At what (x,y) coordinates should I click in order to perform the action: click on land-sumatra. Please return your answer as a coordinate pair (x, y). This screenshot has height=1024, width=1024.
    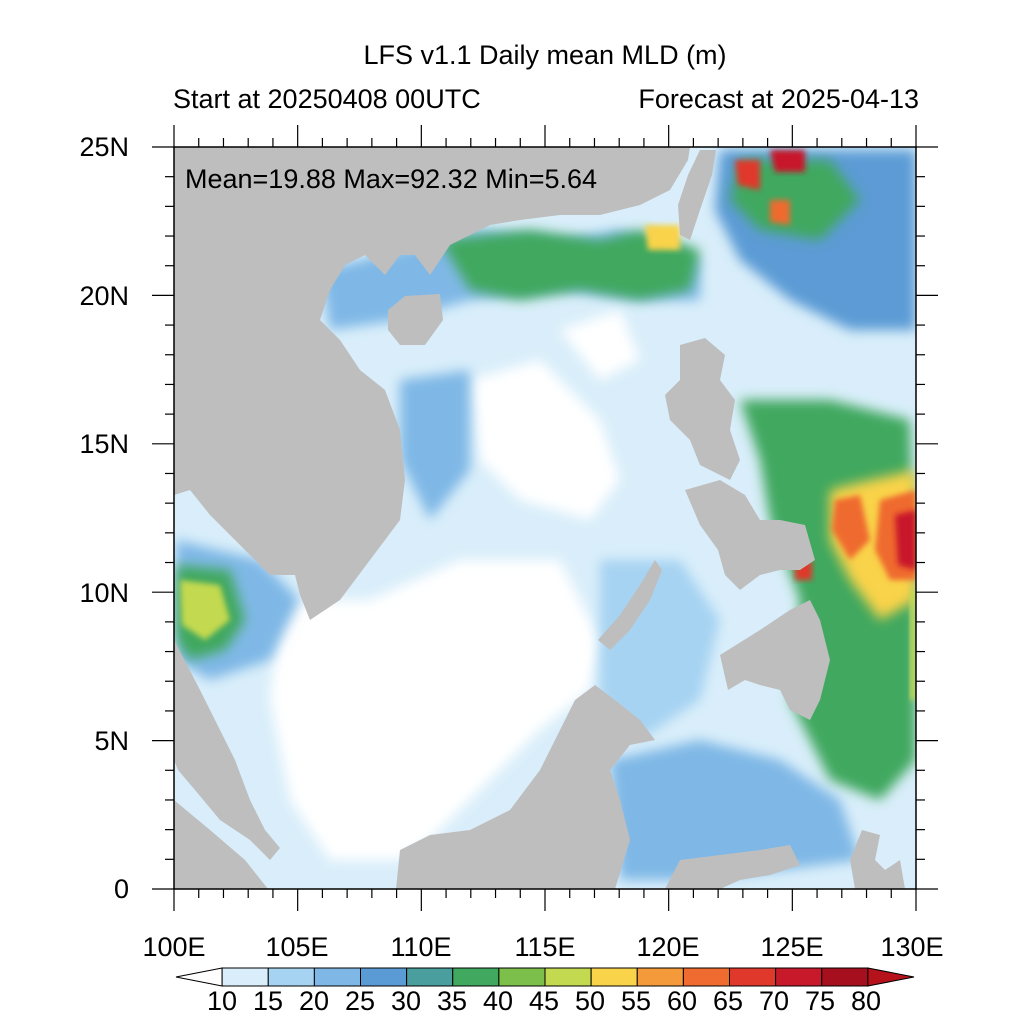
    Looking at the image, I should click on (221, 844).